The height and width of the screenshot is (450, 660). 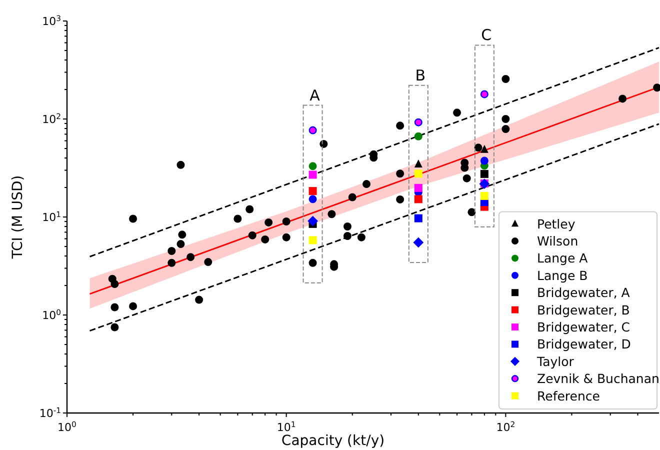 What do you see at coordinates (557, 241) in the screenshot?
I see `legend-label: Wilson` at bounding box center [557, 241].